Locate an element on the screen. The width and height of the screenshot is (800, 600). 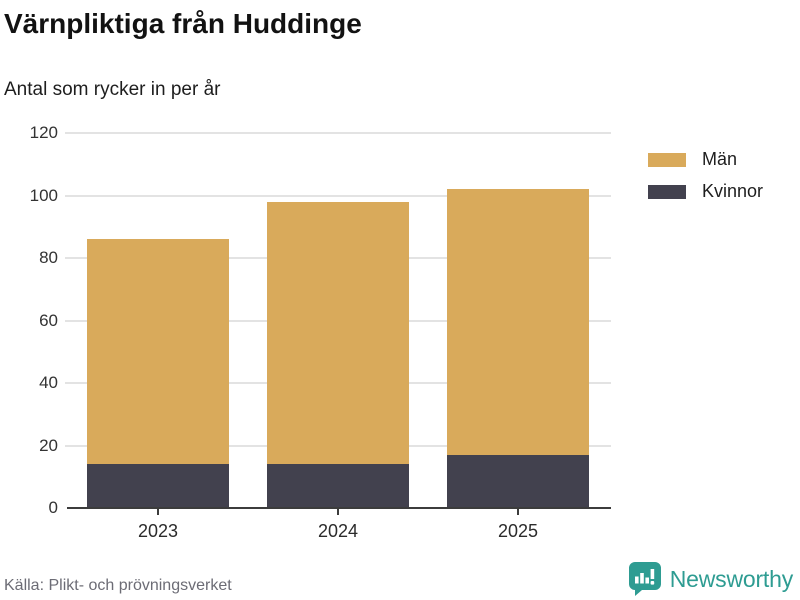
legend-swatch-kvinnor is located at coordinates (667, 191).